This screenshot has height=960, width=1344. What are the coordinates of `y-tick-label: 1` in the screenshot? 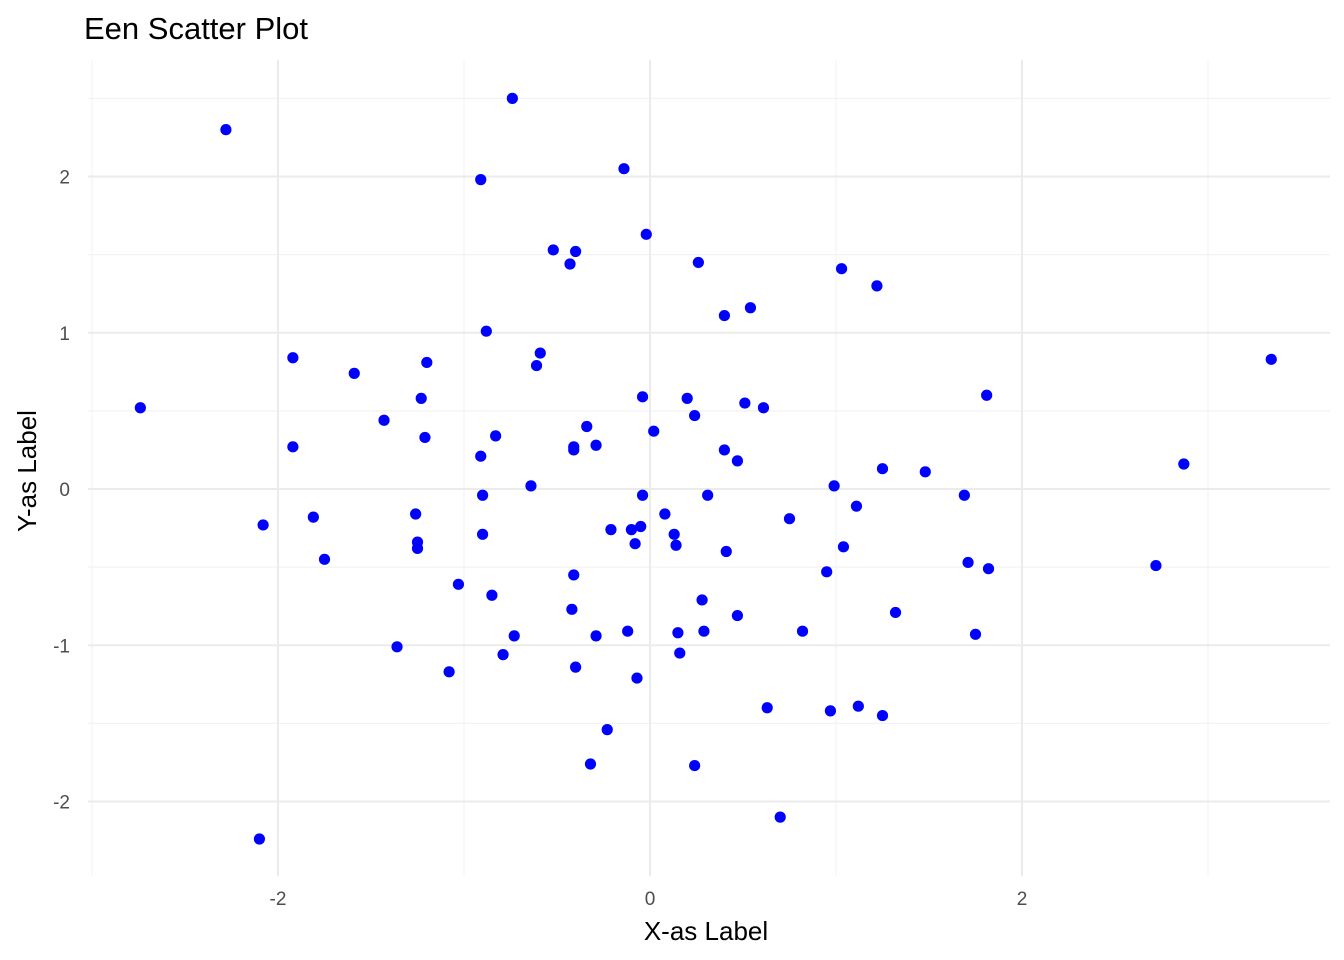 It's located at (64, 334).